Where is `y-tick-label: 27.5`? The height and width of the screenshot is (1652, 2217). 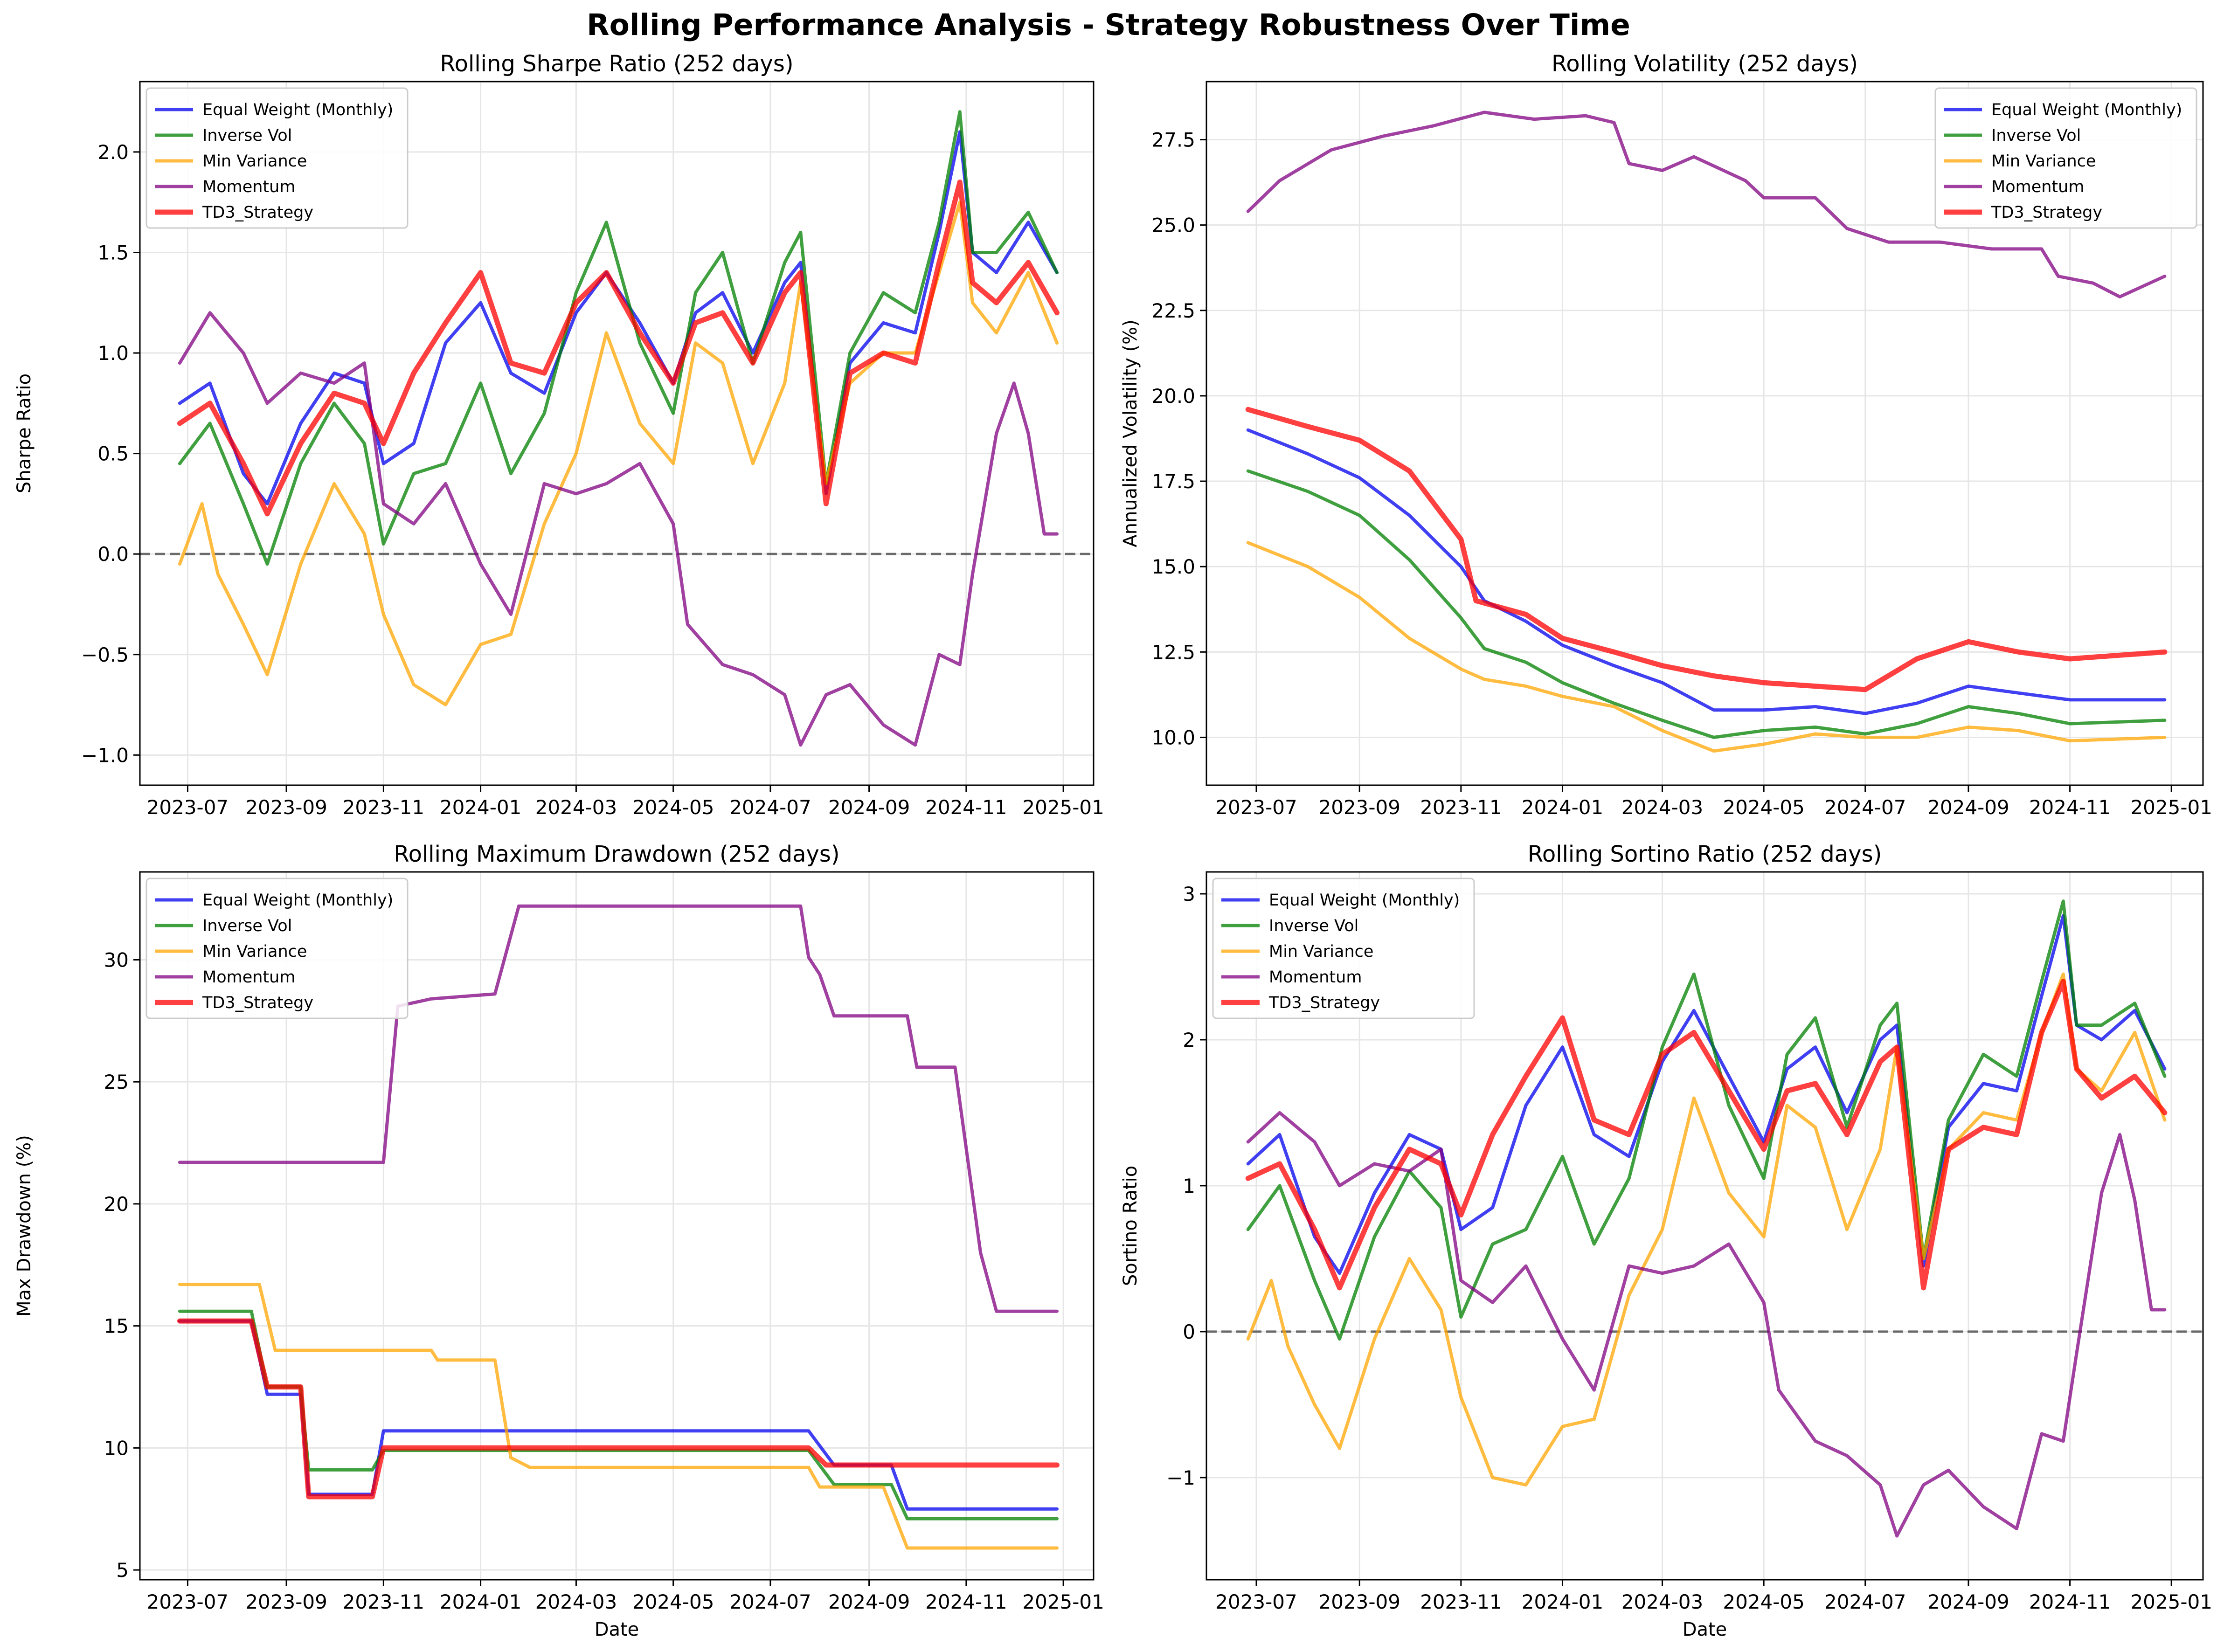 y-tick-label: 27.5 is located at coordinates (1173, 140).